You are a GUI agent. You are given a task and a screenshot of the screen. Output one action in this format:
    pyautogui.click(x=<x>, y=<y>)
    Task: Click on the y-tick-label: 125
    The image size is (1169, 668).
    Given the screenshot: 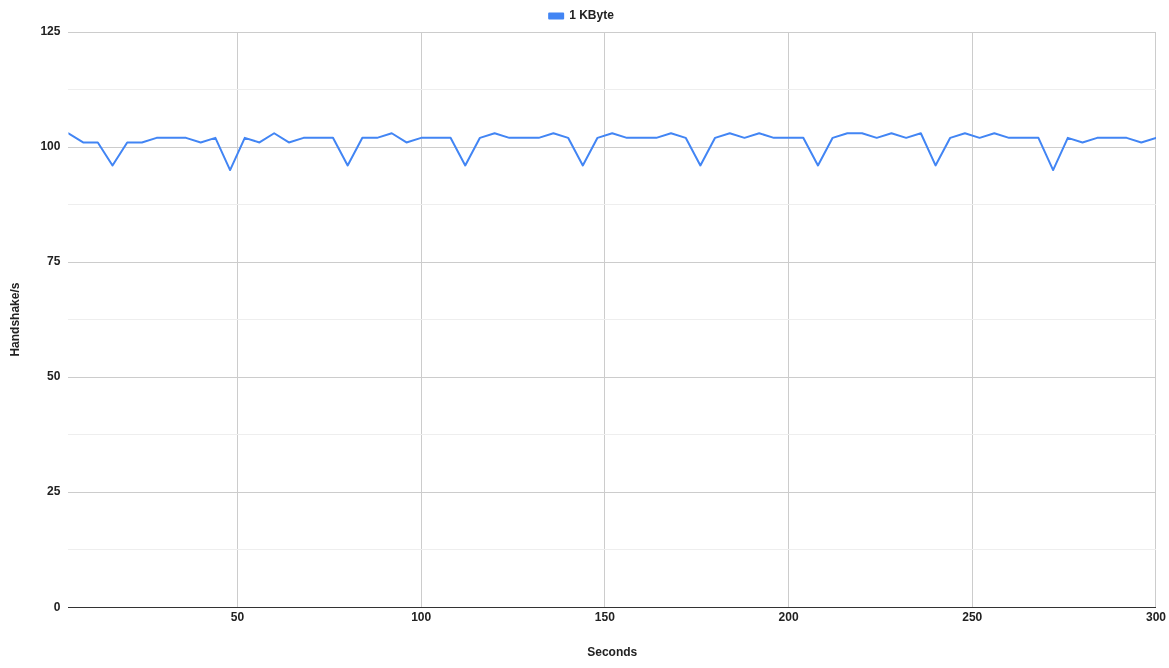 What is the action you would take?
    pyautogui.click(x=50, y=31)
    